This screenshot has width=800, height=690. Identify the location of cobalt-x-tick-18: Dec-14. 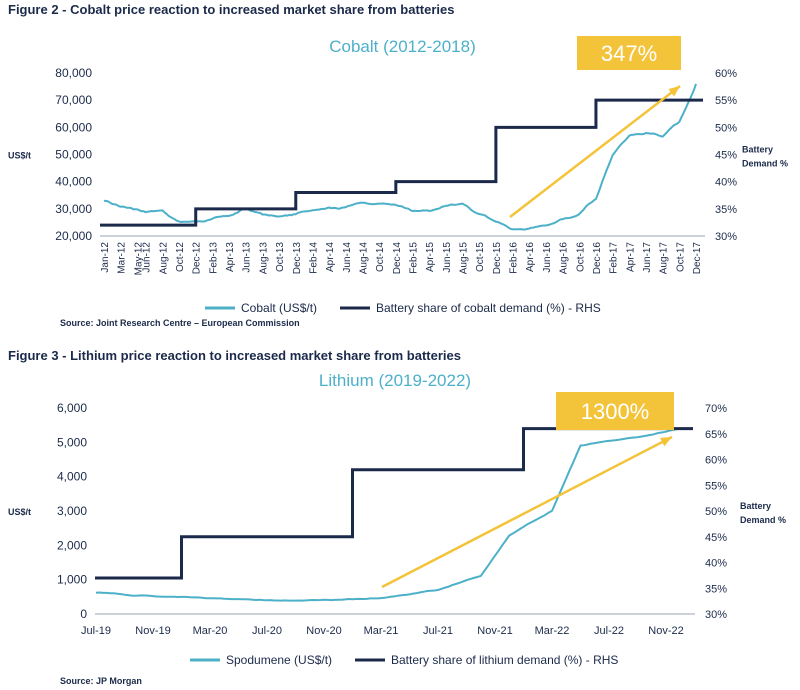
(397, 258).